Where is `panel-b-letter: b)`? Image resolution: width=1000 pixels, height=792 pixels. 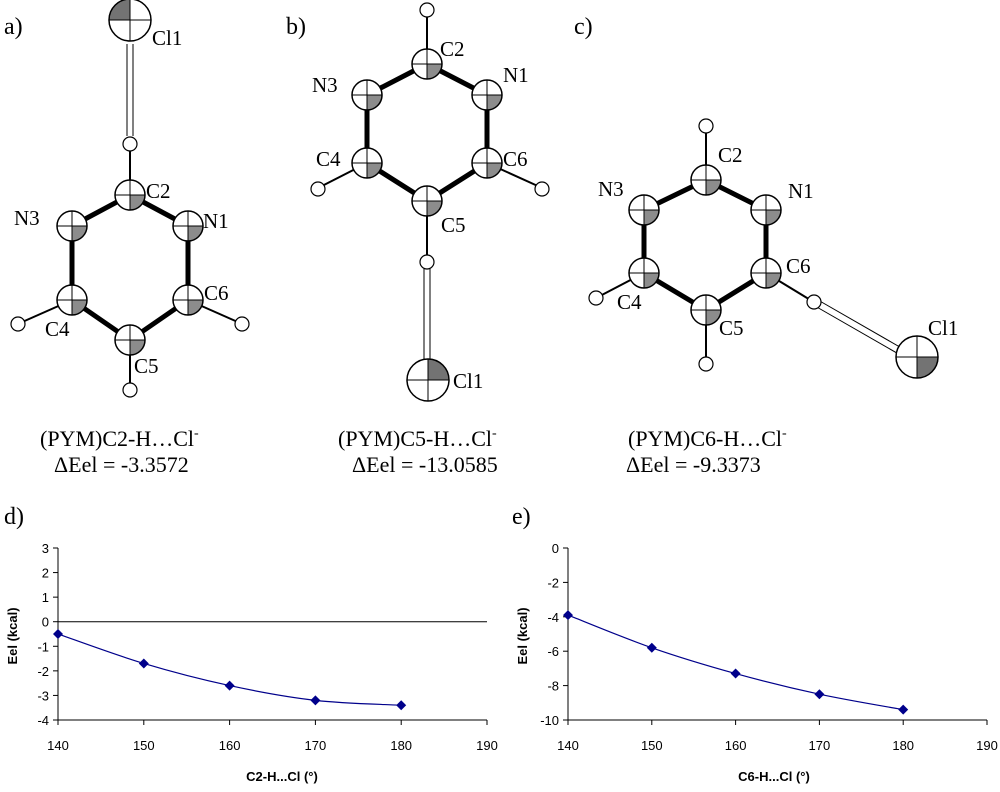 panel-b-letter: b) is located at coordinates (296, 27).